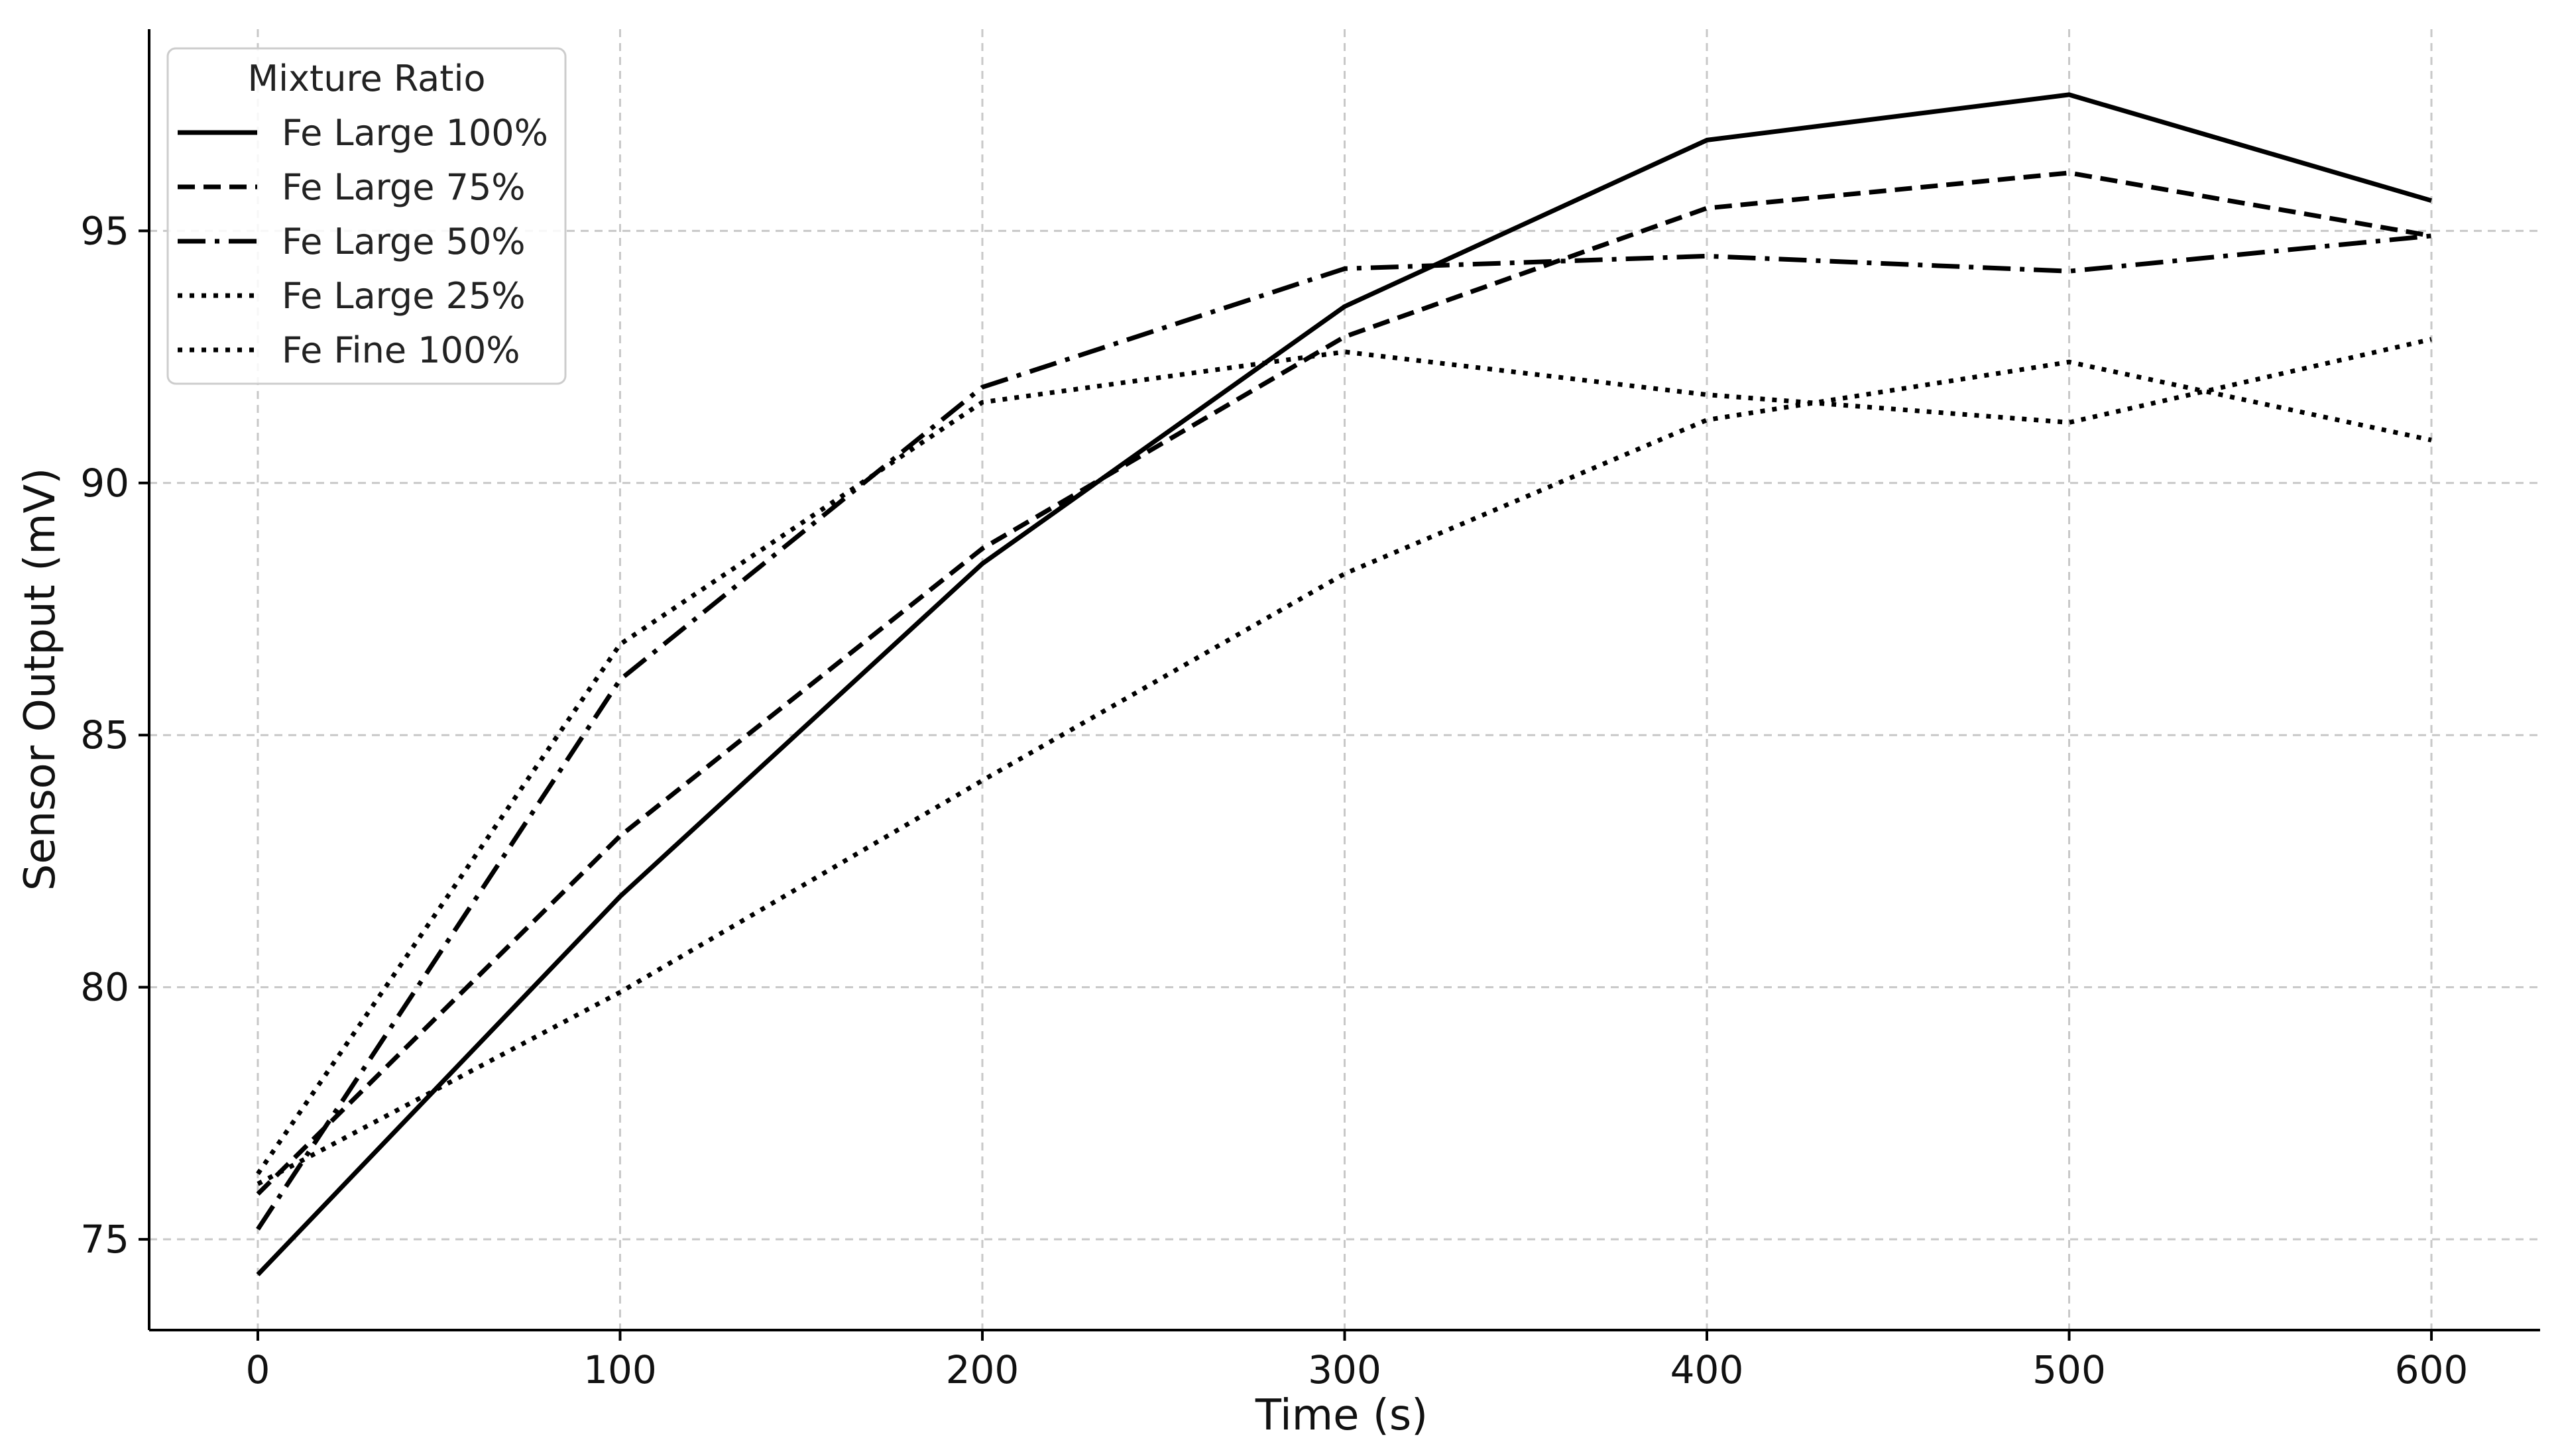 This screenshot has height=1456, width=2558. I want to click on y-tick-label: 85, so click(105, 735).